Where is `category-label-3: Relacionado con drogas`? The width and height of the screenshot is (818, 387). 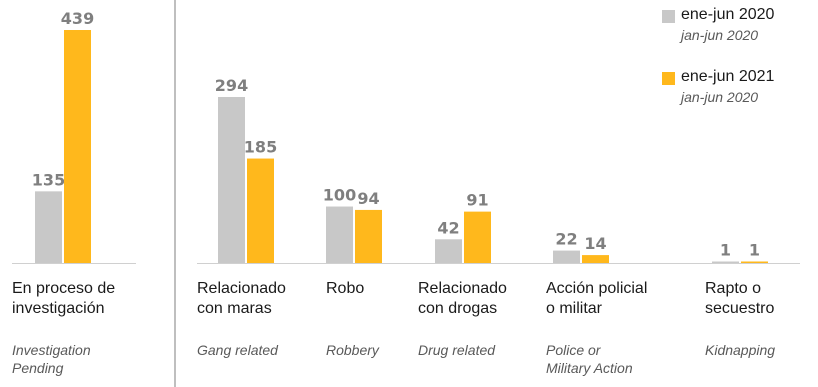 category-label-3: Relacionado con drogas is located at coordinates (462, 299).